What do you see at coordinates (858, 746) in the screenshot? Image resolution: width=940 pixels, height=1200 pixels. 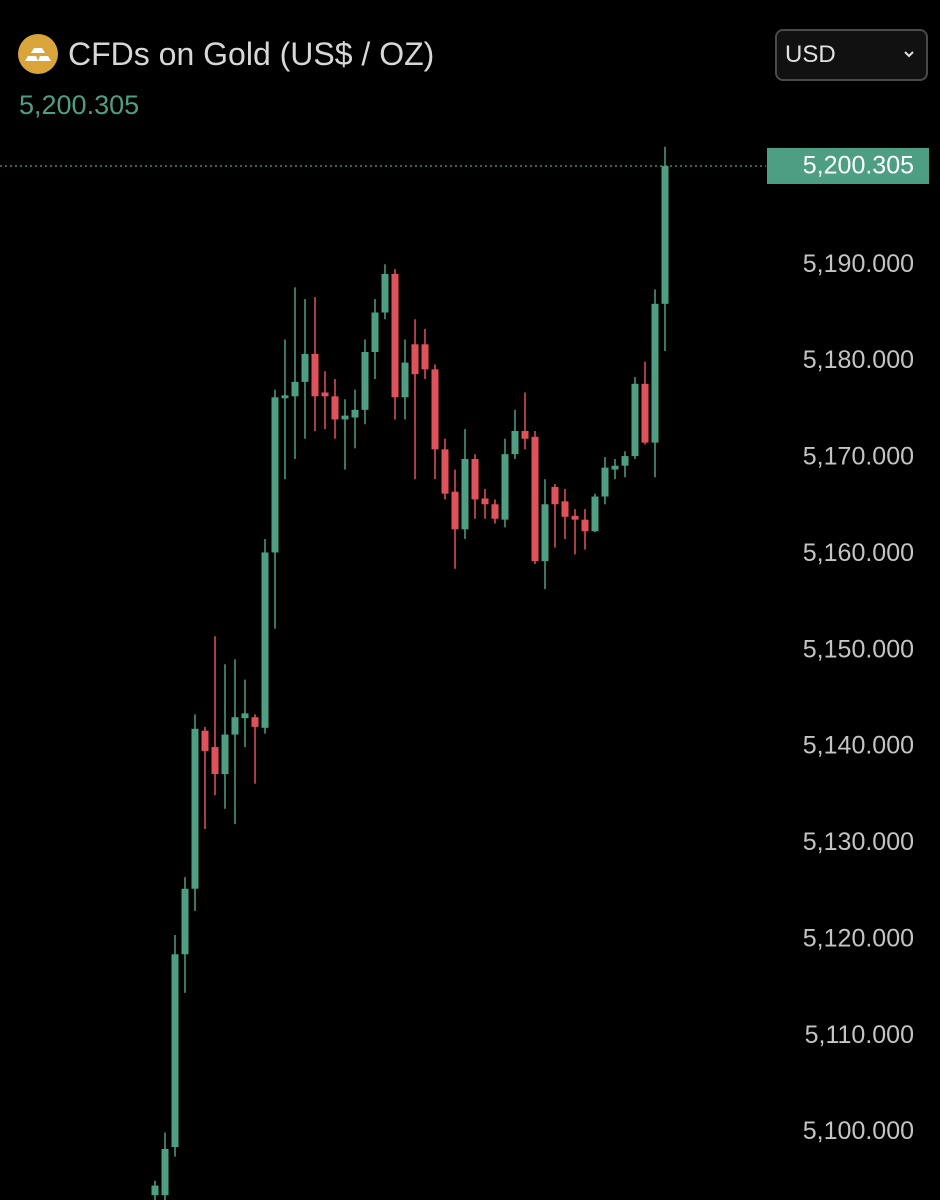 I see `y-tick-label: 5,140.000` at bounding box center [858, 746].